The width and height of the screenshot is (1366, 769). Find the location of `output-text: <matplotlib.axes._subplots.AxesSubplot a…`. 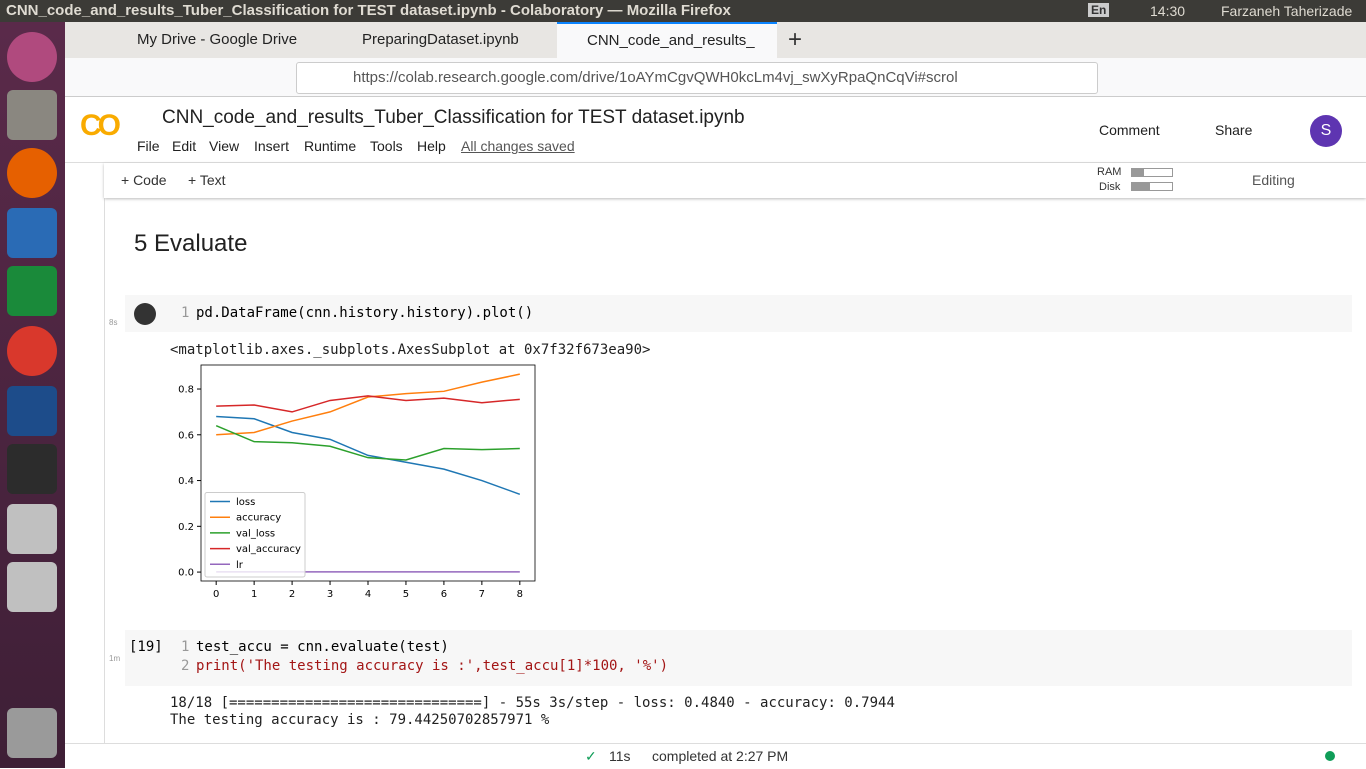

output-text: <matplotlib.axes._subplots.AxesSubplot a… is located at coordinates (410, 350).